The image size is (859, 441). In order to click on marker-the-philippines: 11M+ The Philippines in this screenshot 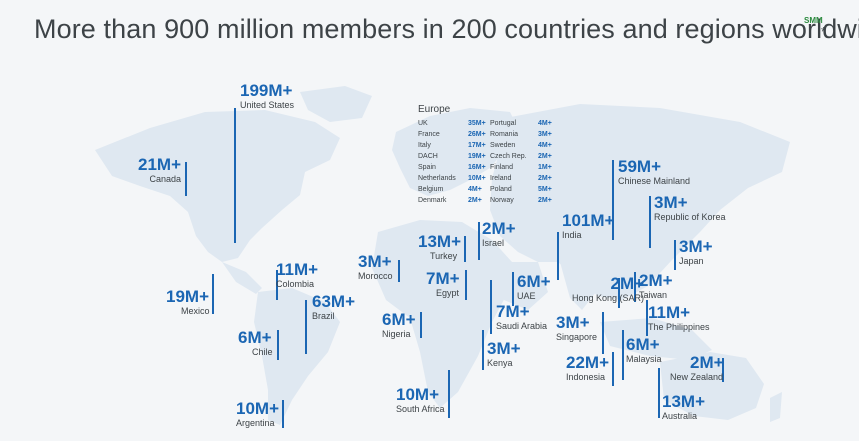, I will do `click(679, 318)`.